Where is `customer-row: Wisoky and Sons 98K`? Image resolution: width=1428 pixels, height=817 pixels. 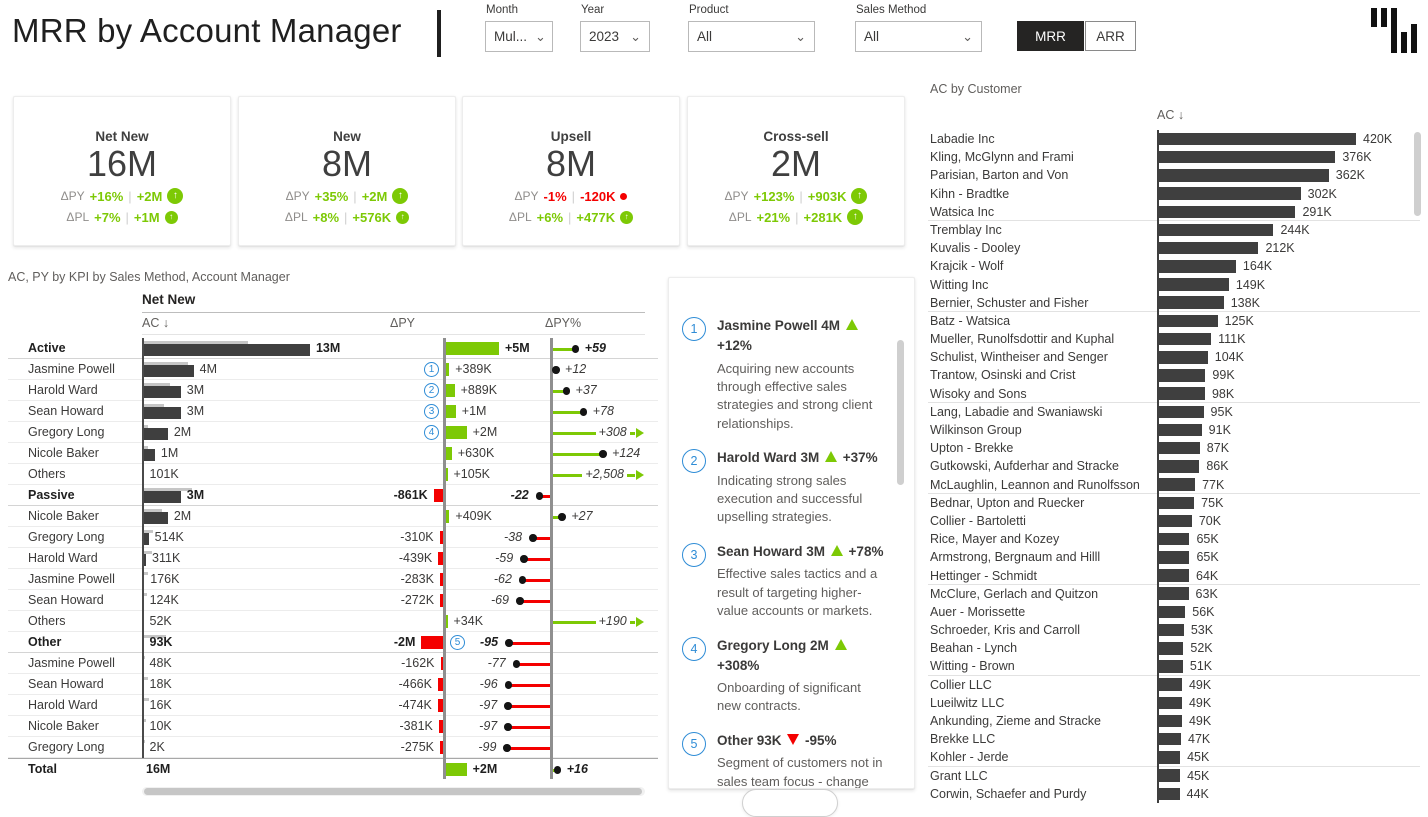
customer-row: Wisoky and Sons 98K is located at coordinates (1174, 394).